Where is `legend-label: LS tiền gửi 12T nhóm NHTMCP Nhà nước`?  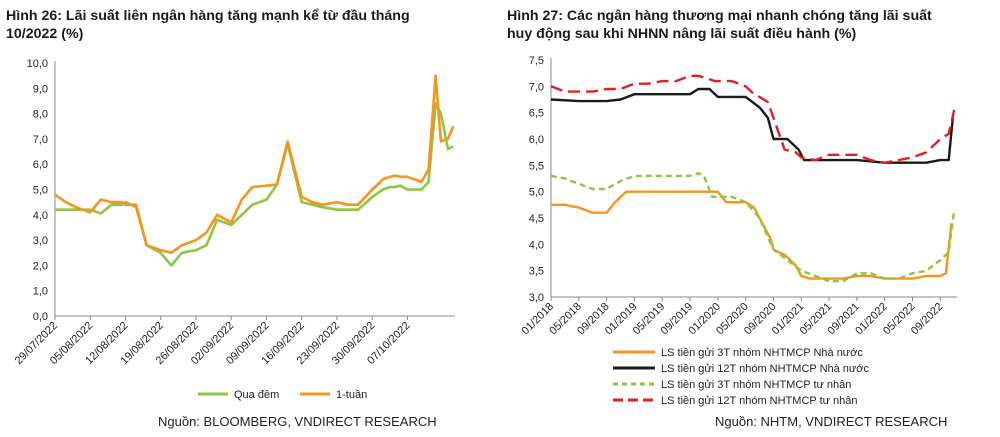
legend-label: LS tiền gửi 12T nhóm NHTMCP Nhà nước is located at coordinates (765, 369).